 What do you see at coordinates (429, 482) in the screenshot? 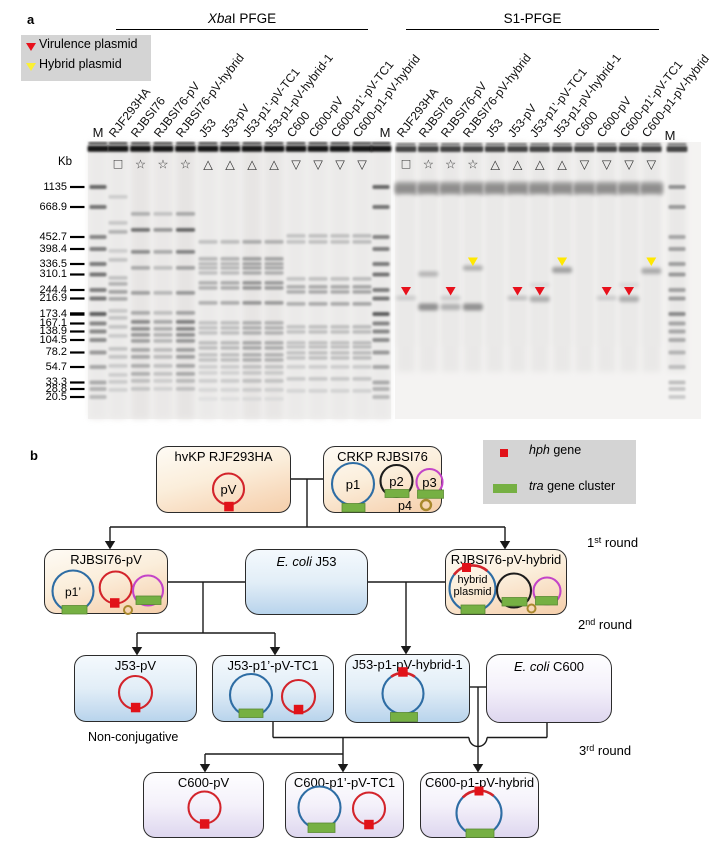
I see `svg-text: p3` at bounding box center [429, 482].